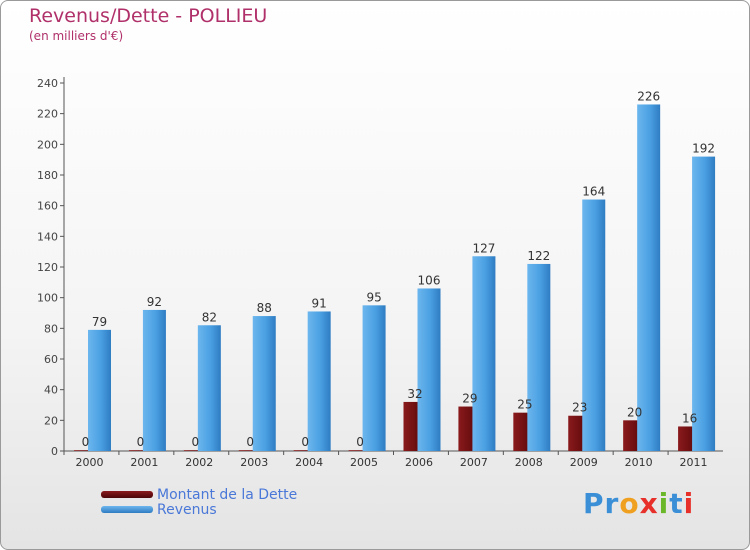 This screenshot has width=750, height=550. I want to click on y-tick-label: 120, so click(47, 267).